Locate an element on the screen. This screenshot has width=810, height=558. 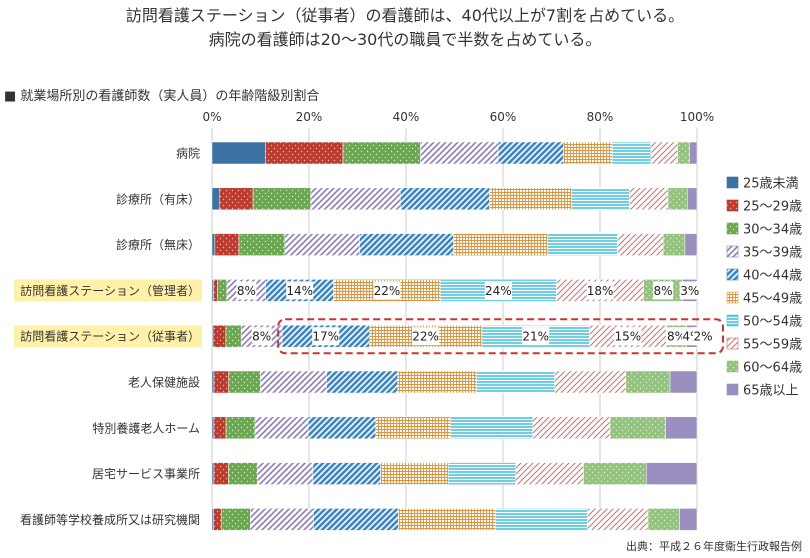
x-tick-label: 80% is located at coordinates (600, 117).